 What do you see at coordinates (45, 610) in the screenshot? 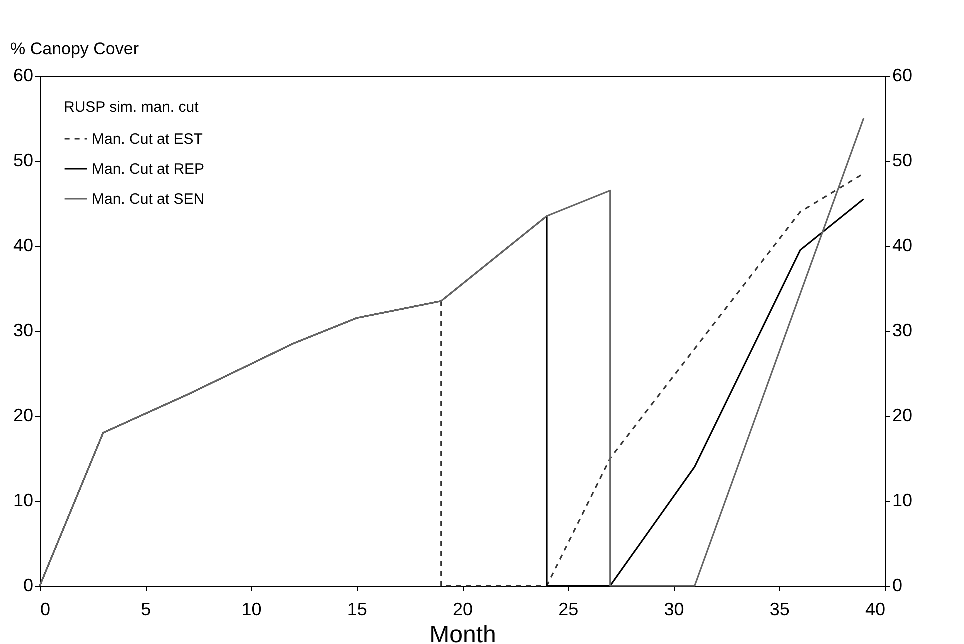
I see `x-tick-label: 0` at bounding box center [45, 610].